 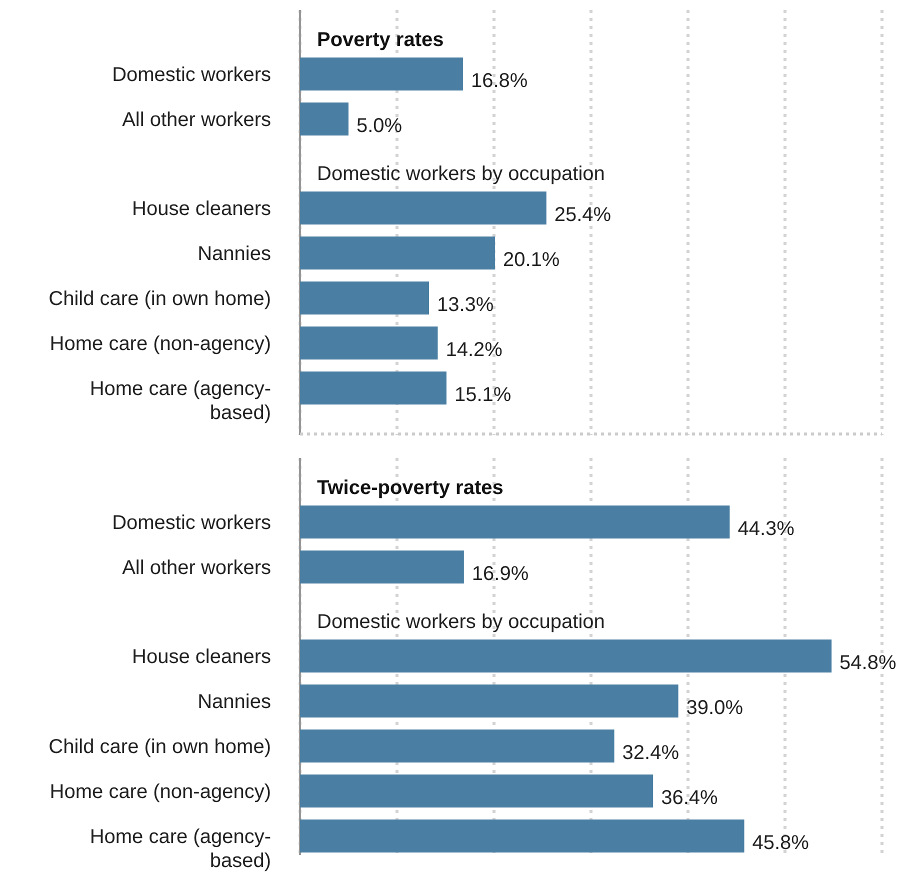 I want to click on data-label: 25.4%, so click(x=583, y=215).